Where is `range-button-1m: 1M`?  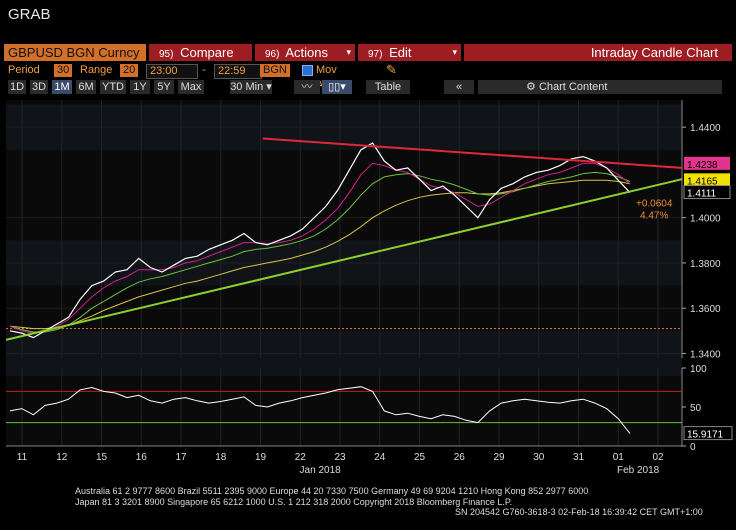 range-button-1m: 1M is located at coordinates (62, 87).